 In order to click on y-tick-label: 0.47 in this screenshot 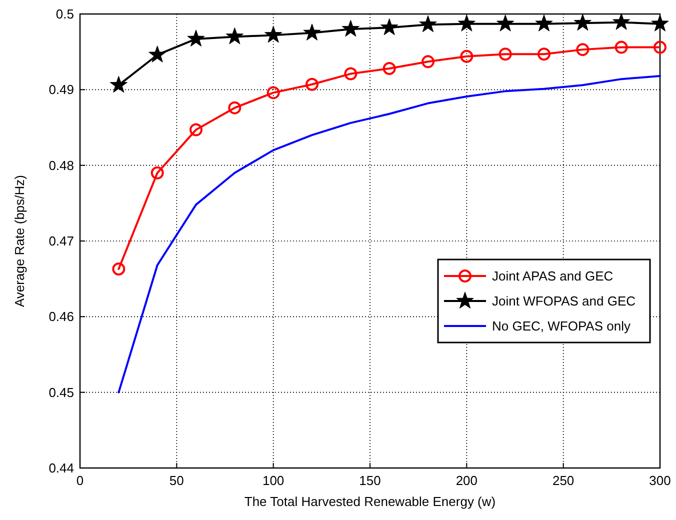, I will do `click(61, 241)`.